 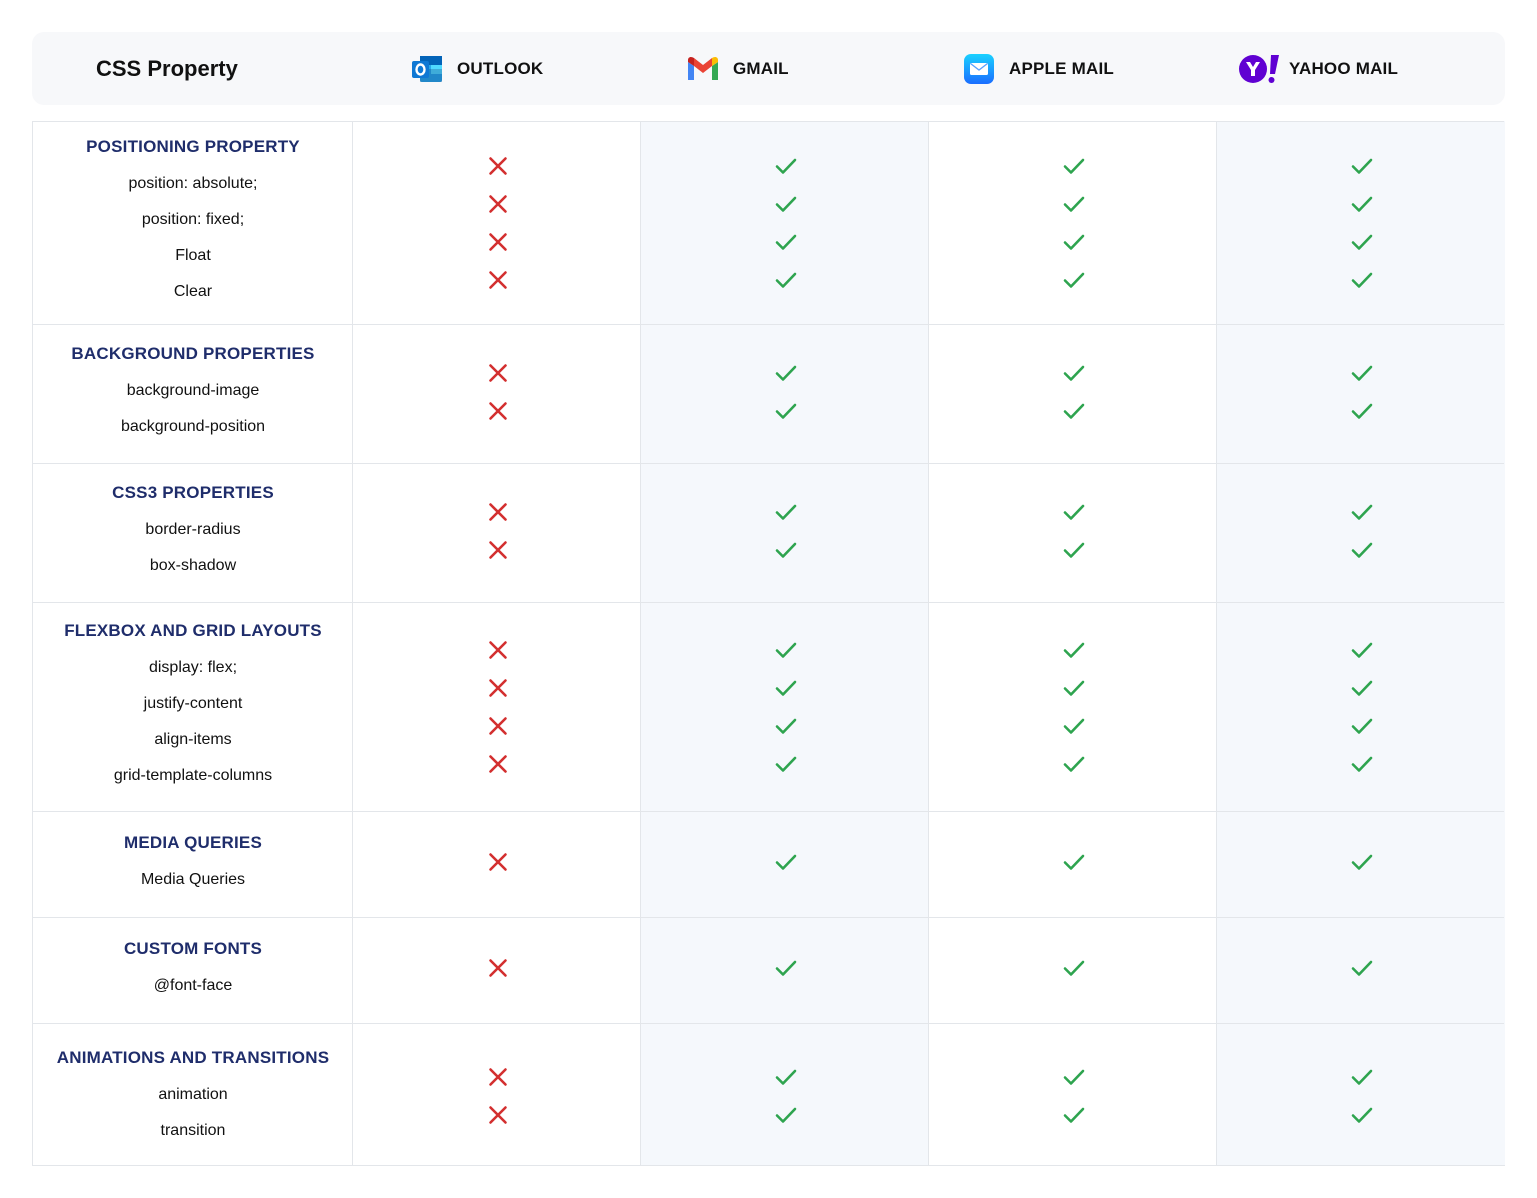 What do you see at coordinates (979, 69) in the screenshot?
I see `apple-mail-logo-icon` at bounding box center [979, 69].